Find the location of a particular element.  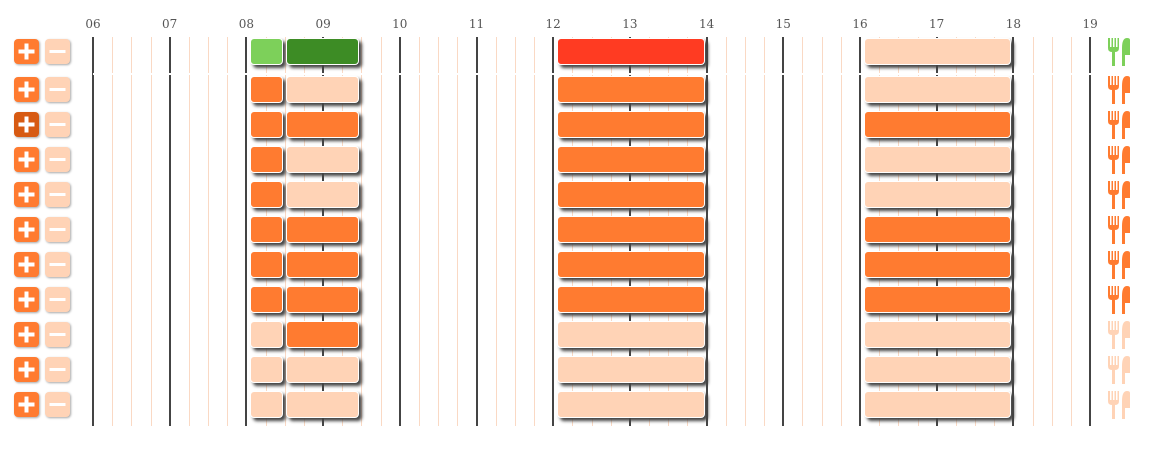

time-slot-alert is located at coordinates (631, 51).